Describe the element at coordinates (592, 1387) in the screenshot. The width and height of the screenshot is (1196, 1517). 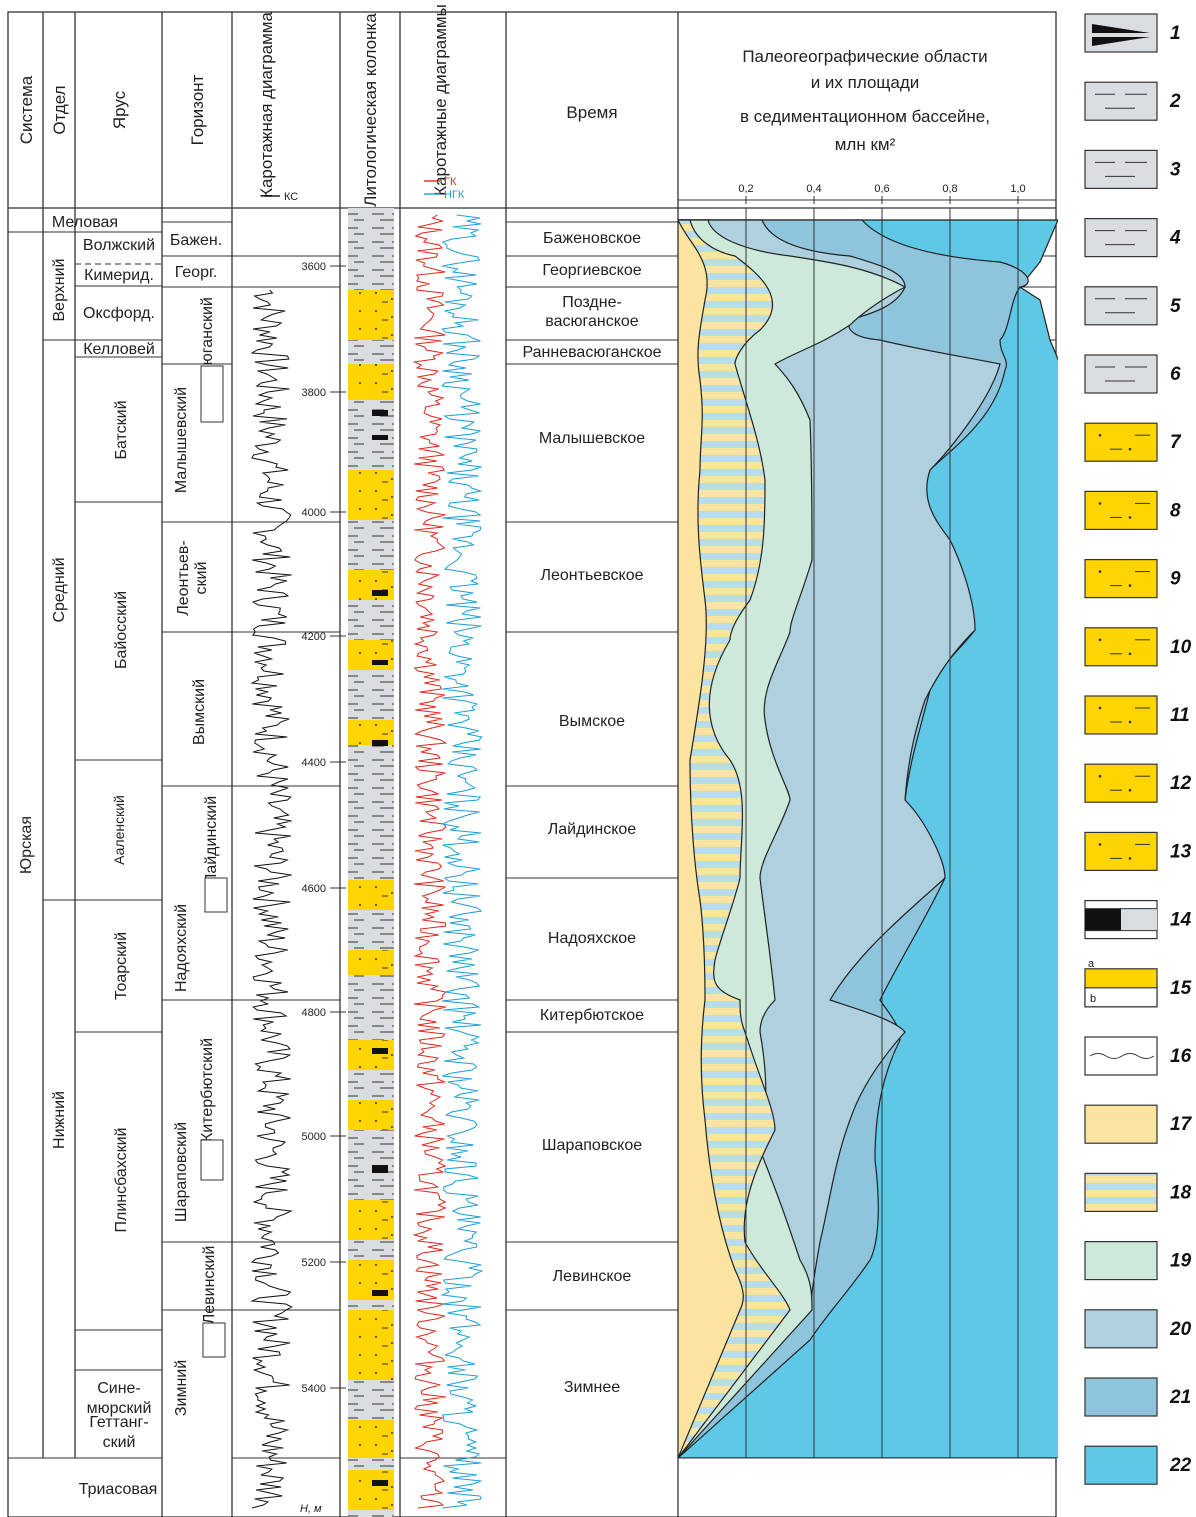
I see `time-label: Зимнее` at that location.